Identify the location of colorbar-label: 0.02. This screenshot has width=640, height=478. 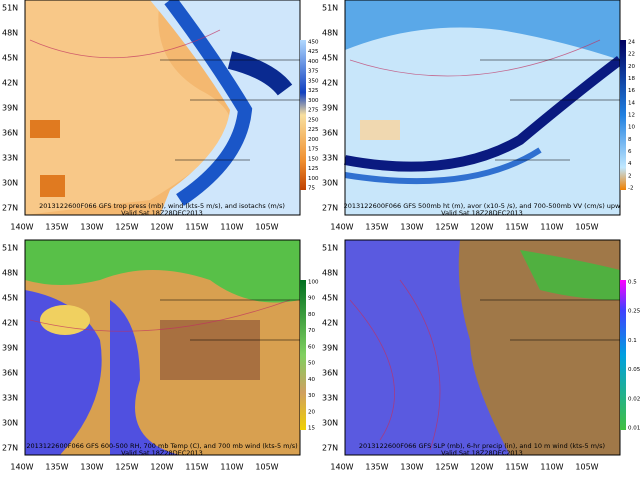
(634, 399).